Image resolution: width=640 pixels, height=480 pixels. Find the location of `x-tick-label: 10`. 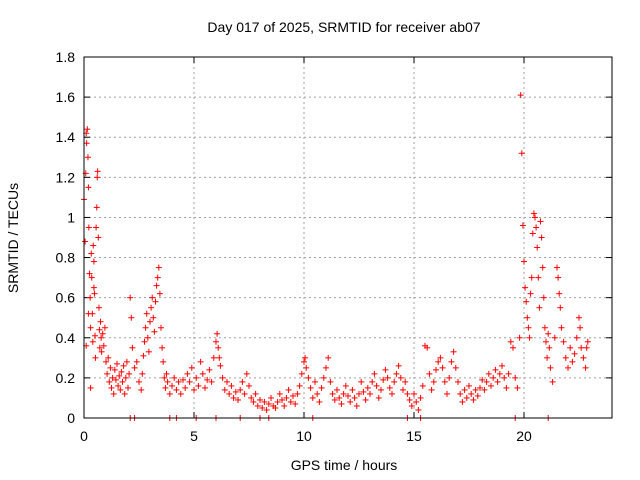

x-tick-label: 10 is located at coordinates (304, 436).